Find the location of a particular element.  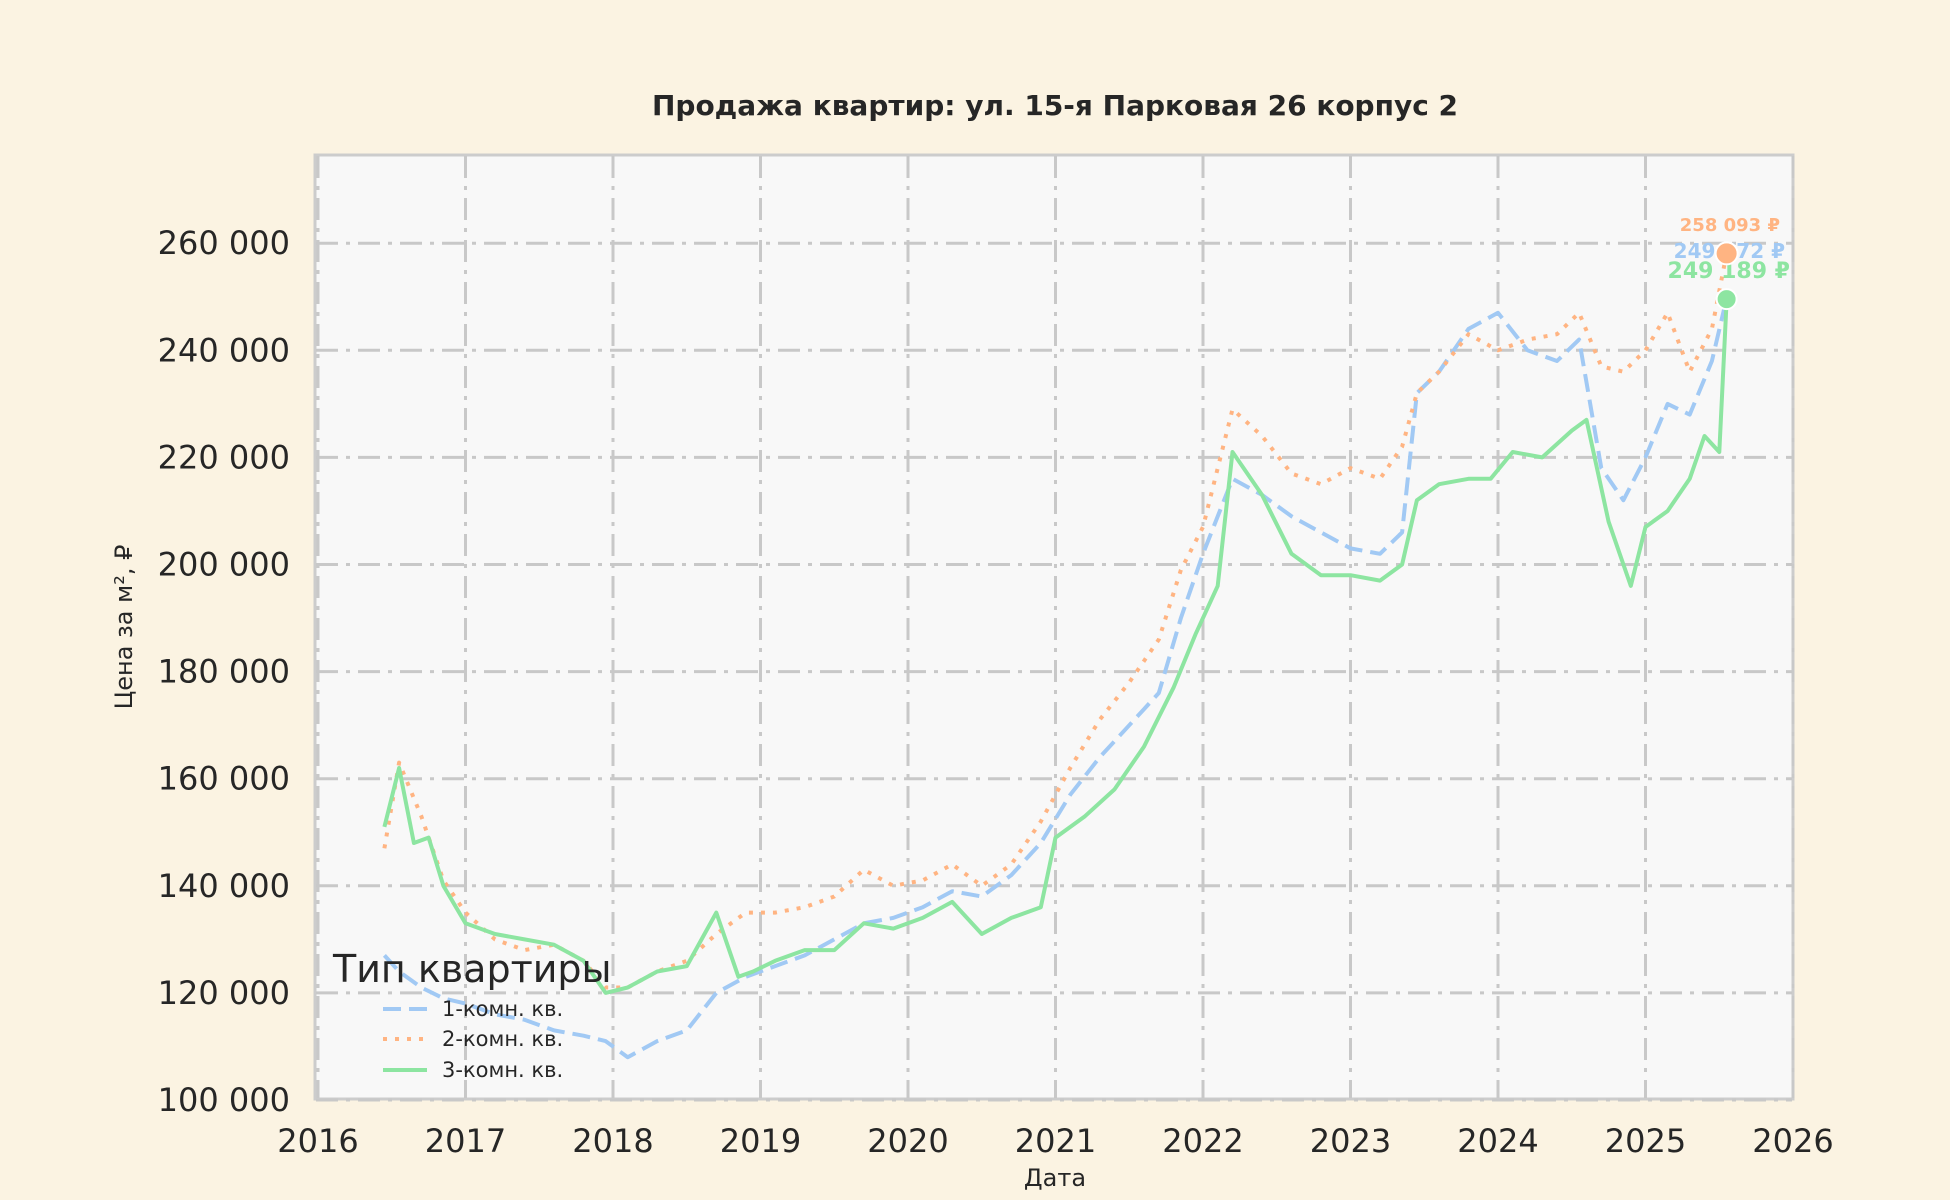

y-tick-label: 220 000 is located at coordinates (224, 457).